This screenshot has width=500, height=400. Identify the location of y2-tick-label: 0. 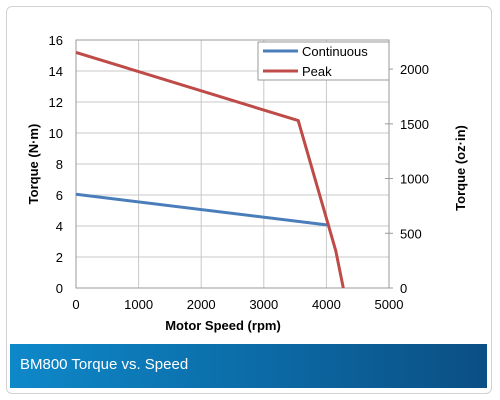
(403, 288).